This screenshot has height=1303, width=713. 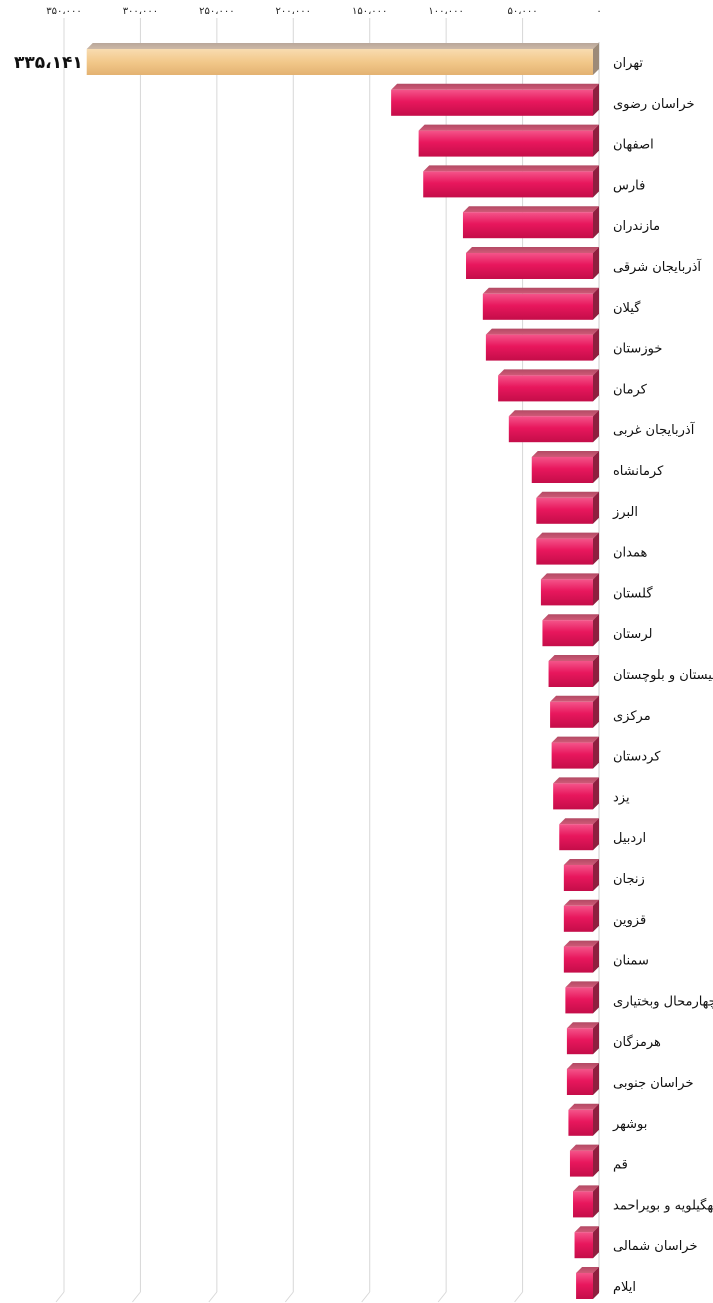 I want to click on x-tick-label: ۲۰۰،۰۰۰, so click(x=293, y=11).